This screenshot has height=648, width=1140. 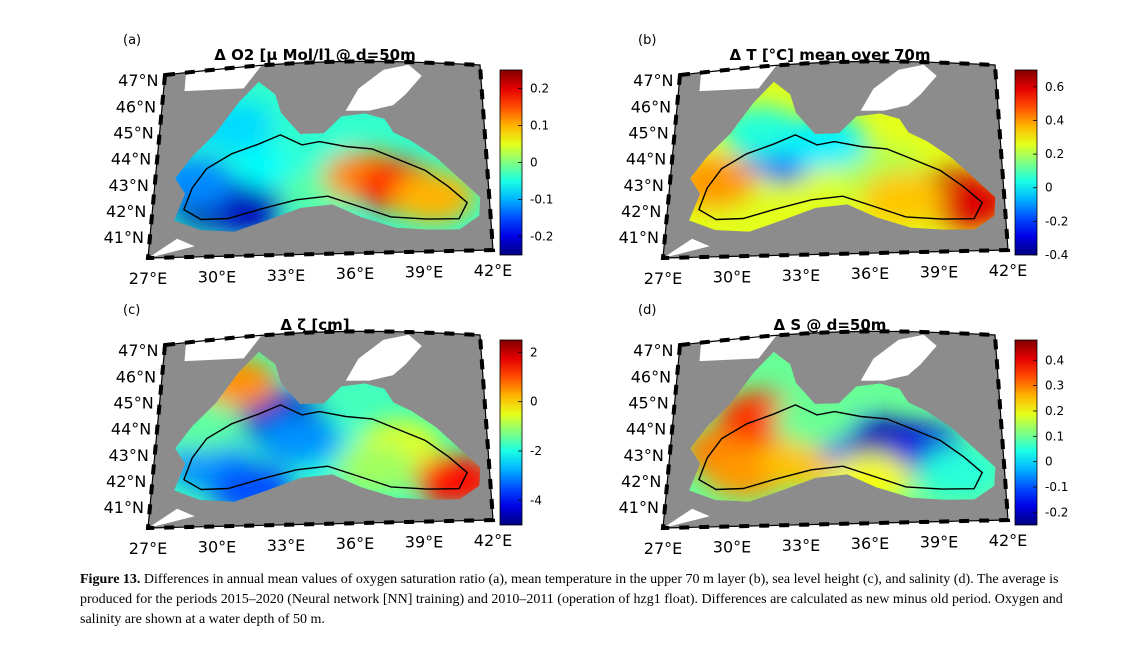 What do you see at coordinates (536, 500) in the screenshot?
I see `colorbar-tick-label: -4` at bounding box center [536, 500].